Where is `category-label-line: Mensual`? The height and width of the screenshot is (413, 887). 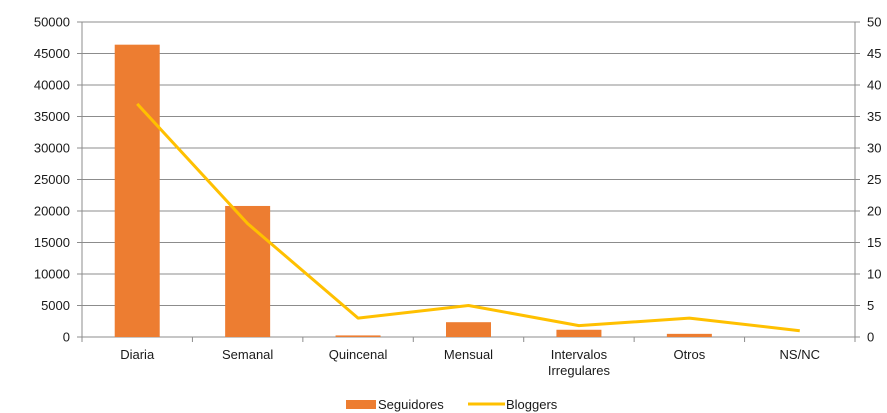
category-label-line: Mensual is located at coordinates (468, 354).